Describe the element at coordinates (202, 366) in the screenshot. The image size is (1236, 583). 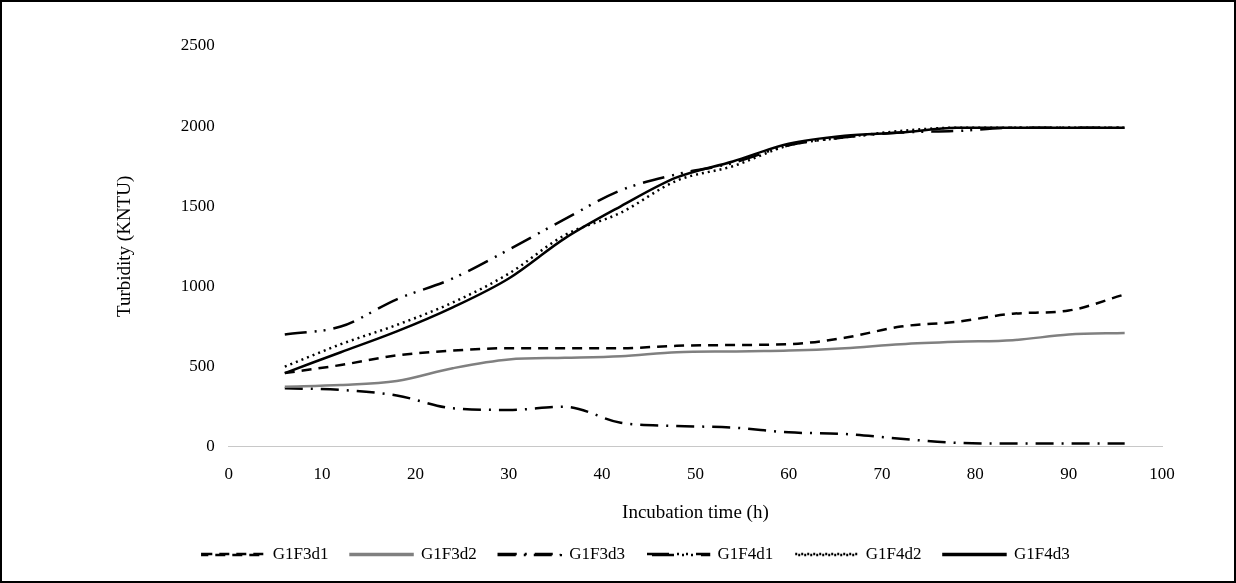
I see `y-tick-label: 500` at that location.